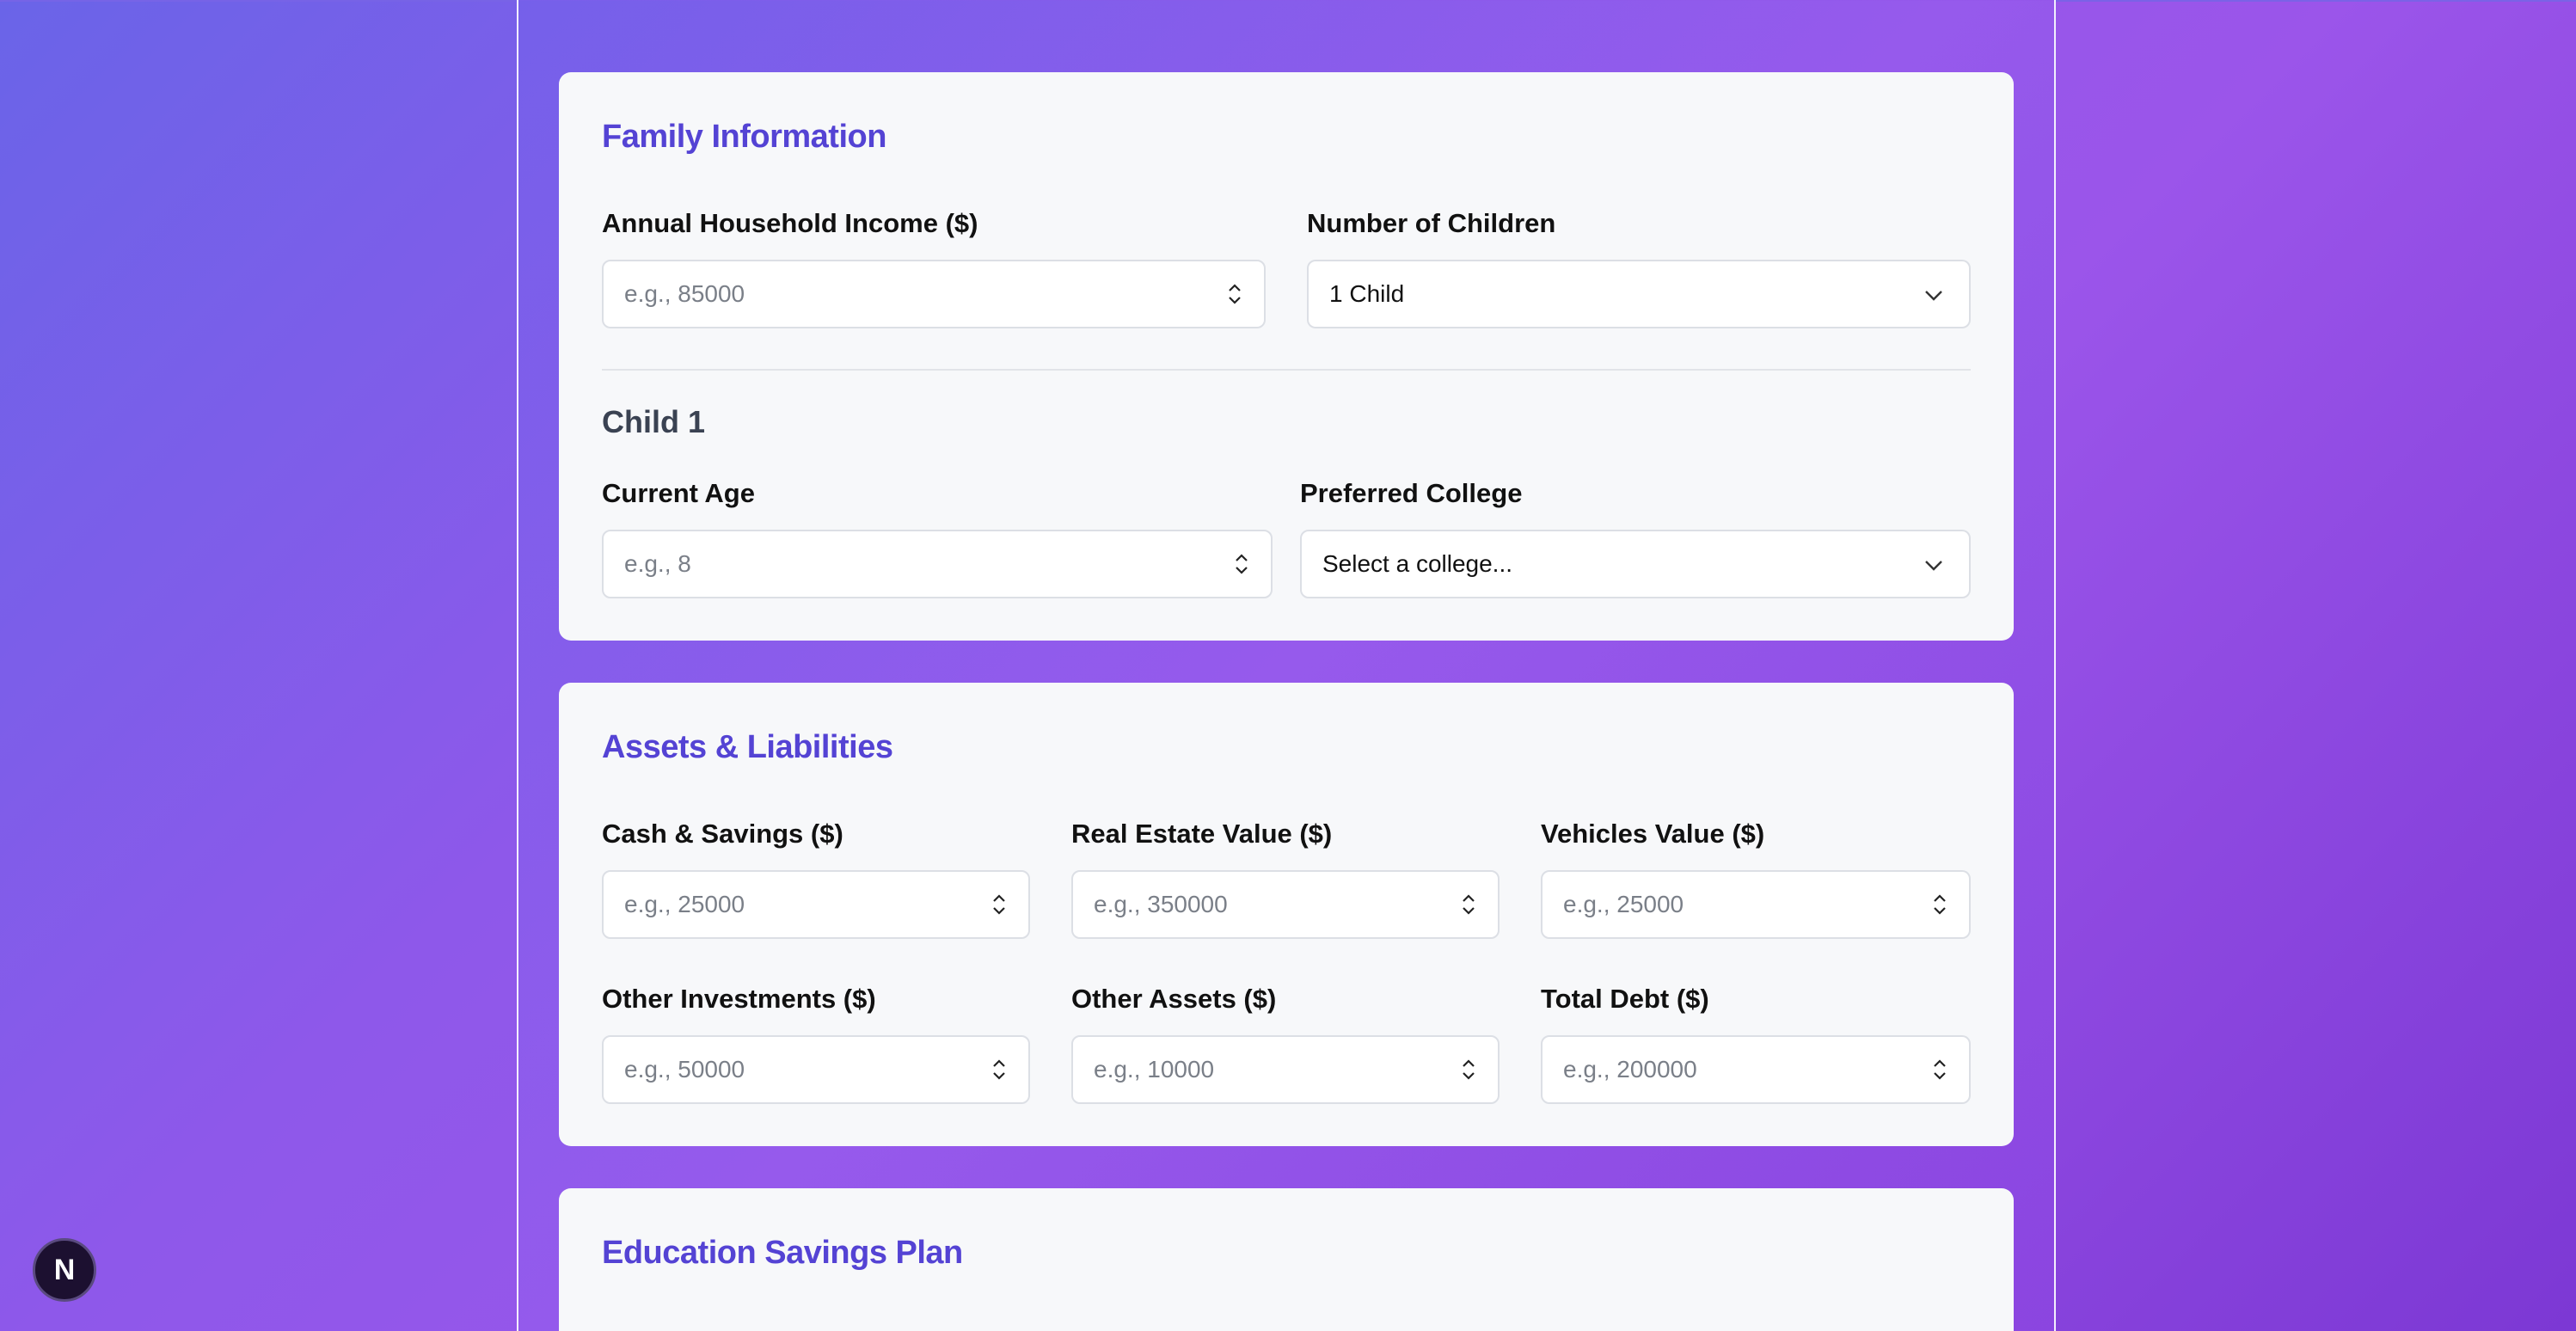 Image resolution: width=2576 pixels, height=1331 pixels. What do you see at coordinates (744, 137) in the screenshot?
I see `family-information-title: Family Information` at bounding box center [744, 137].